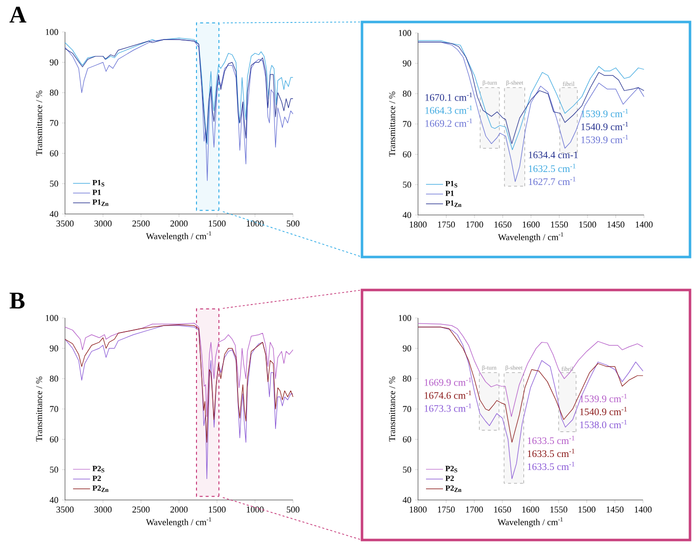 The height and width of the screenshot is (547, 696). What do you see at coordinates (17, 300) in the screenshot?
I see `chart-title: B` at bounding box center [17, 300].